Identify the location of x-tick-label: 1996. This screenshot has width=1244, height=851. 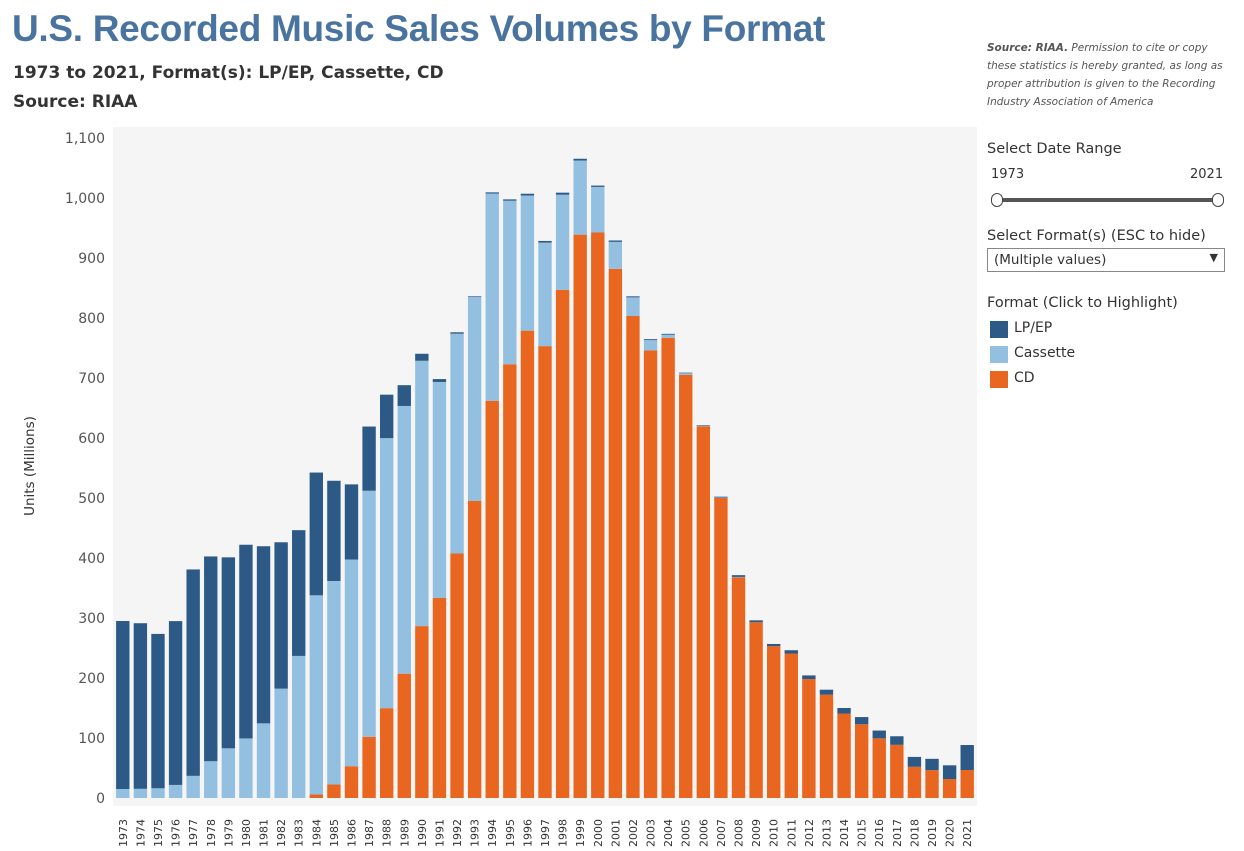
(527, 833).